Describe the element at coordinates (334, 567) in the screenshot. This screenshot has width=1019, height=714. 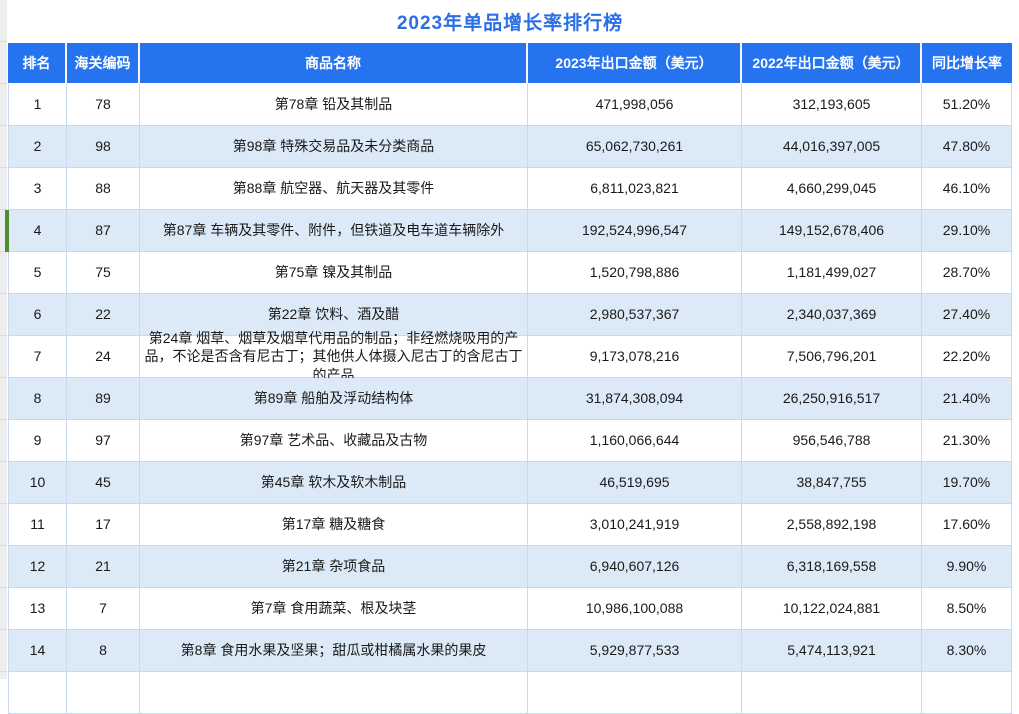
I see `cell-product-name: 第21章 杂项食品` at that location.